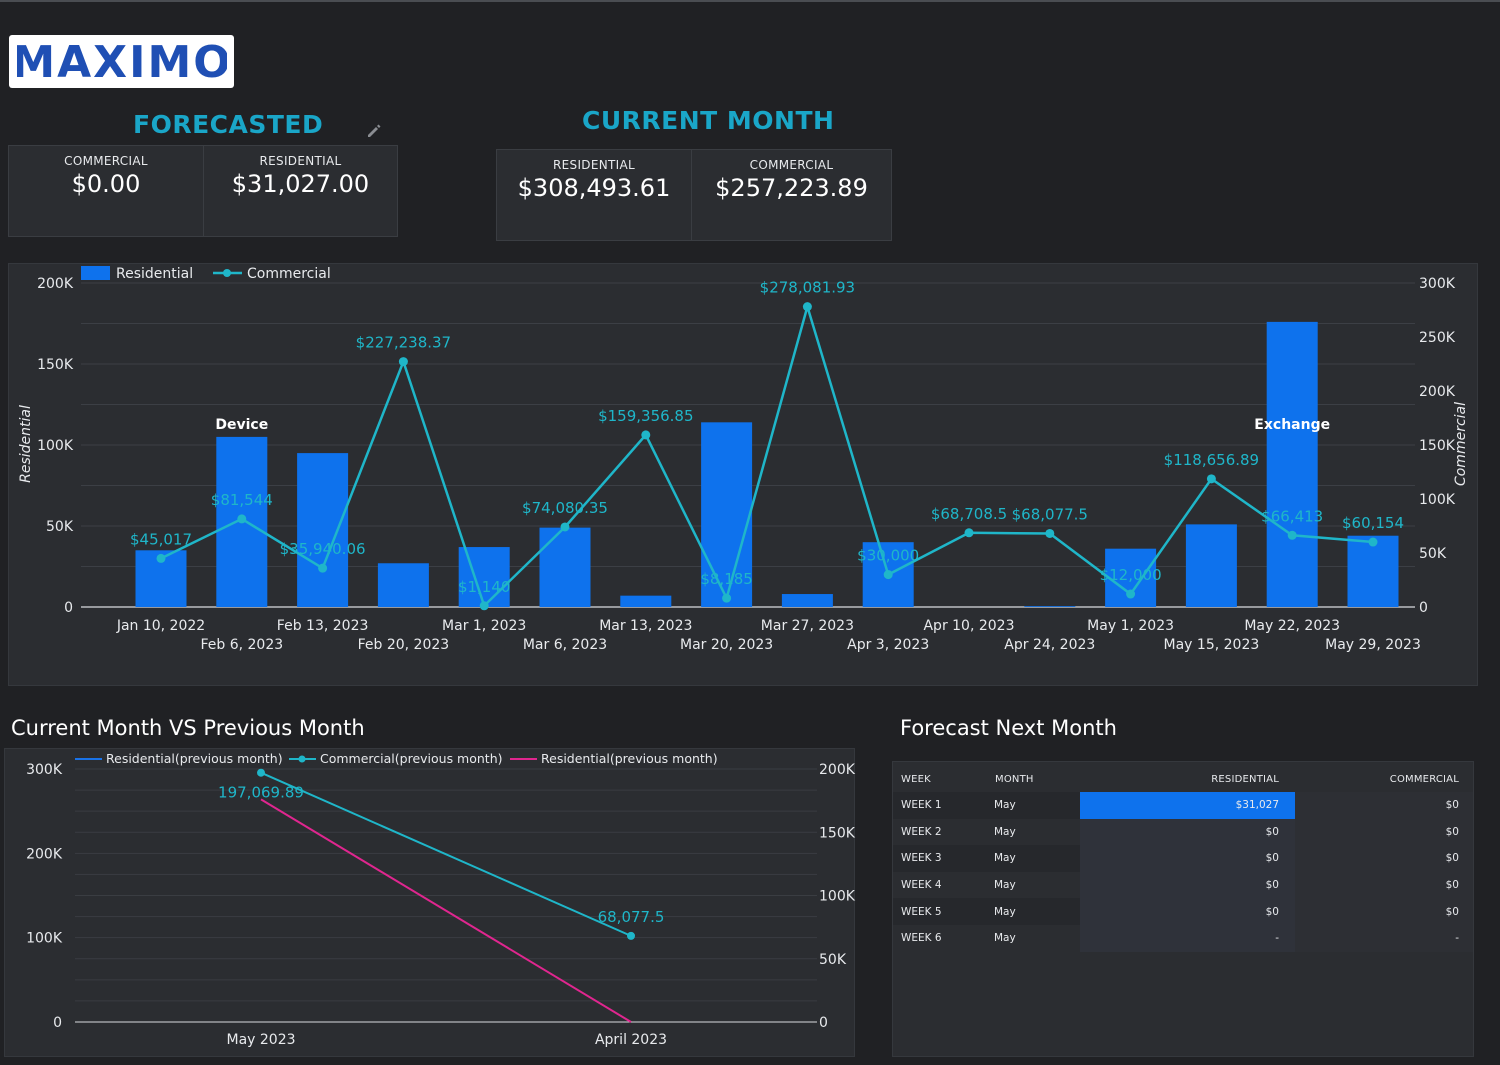 This screenshot has width=1500, height=1065. Describe the element at coordinates (837, 833) in the screenshot. I see `y2-tick-label: 150K` at that location.